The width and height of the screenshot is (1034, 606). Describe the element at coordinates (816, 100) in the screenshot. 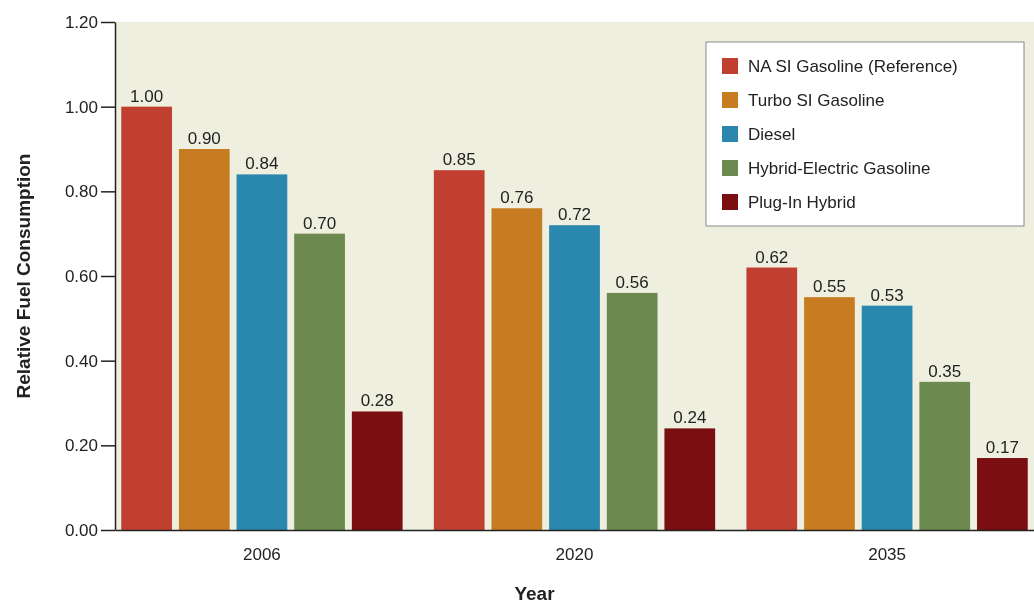

I see `legend-label: Turbo SI Gasoline` at that location.